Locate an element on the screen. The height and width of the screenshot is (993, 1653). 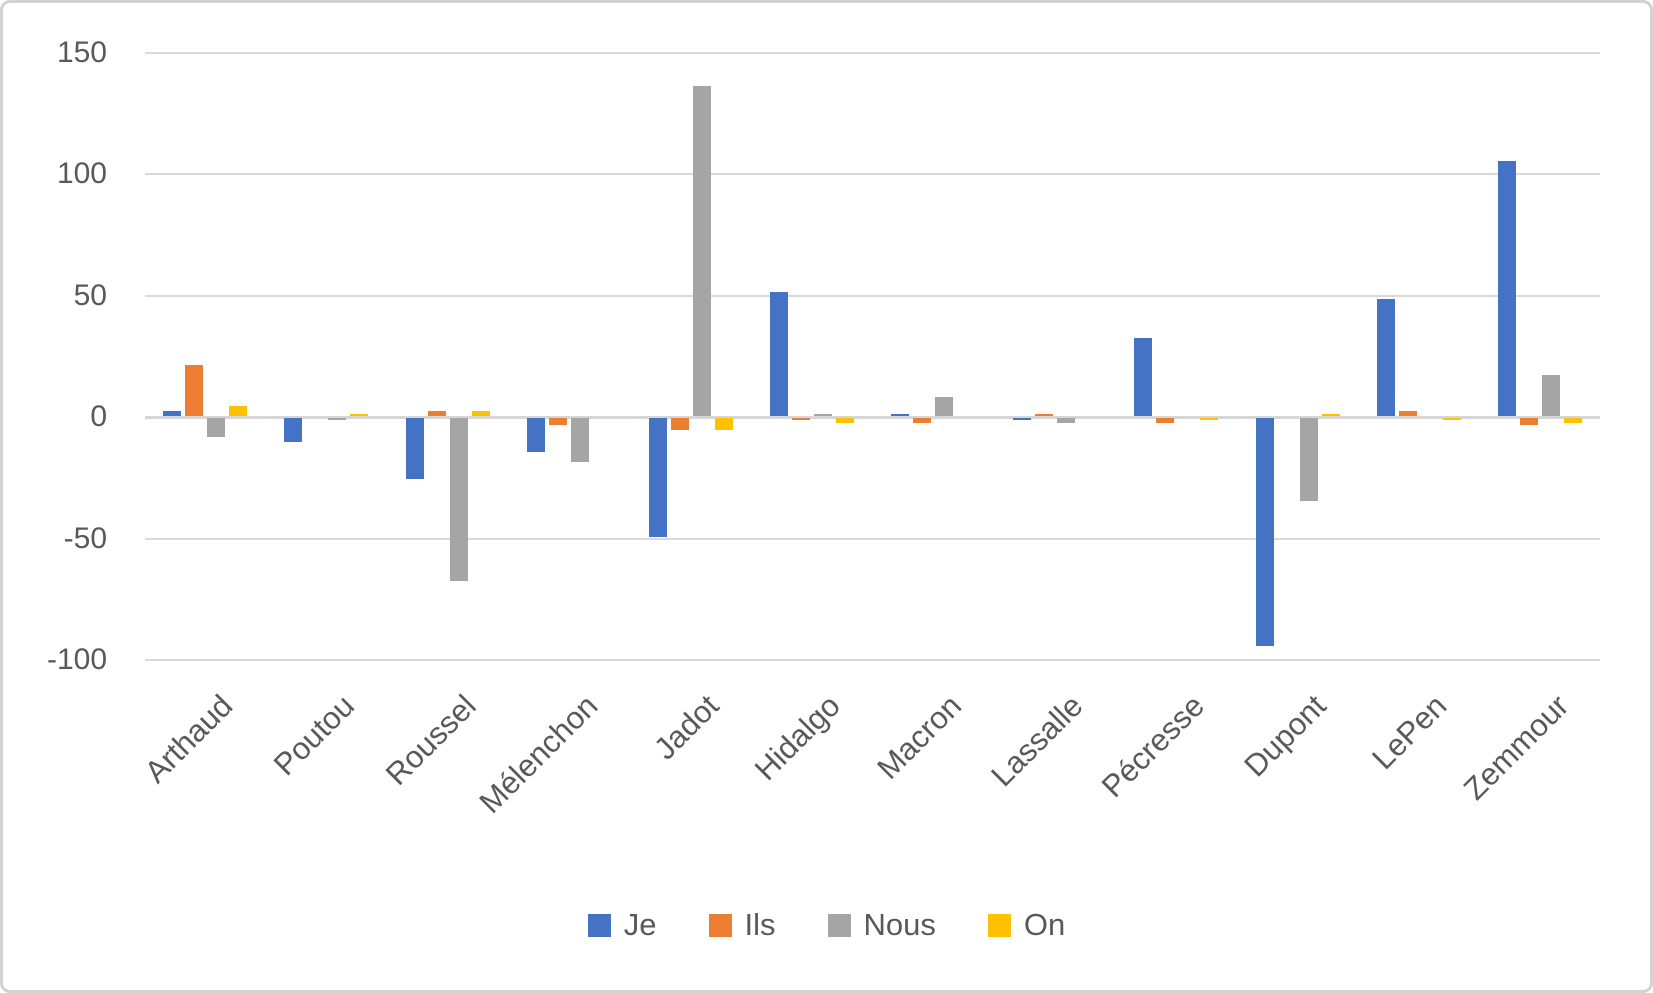
bar-ils-roussel is located at coordinates (436, 413).